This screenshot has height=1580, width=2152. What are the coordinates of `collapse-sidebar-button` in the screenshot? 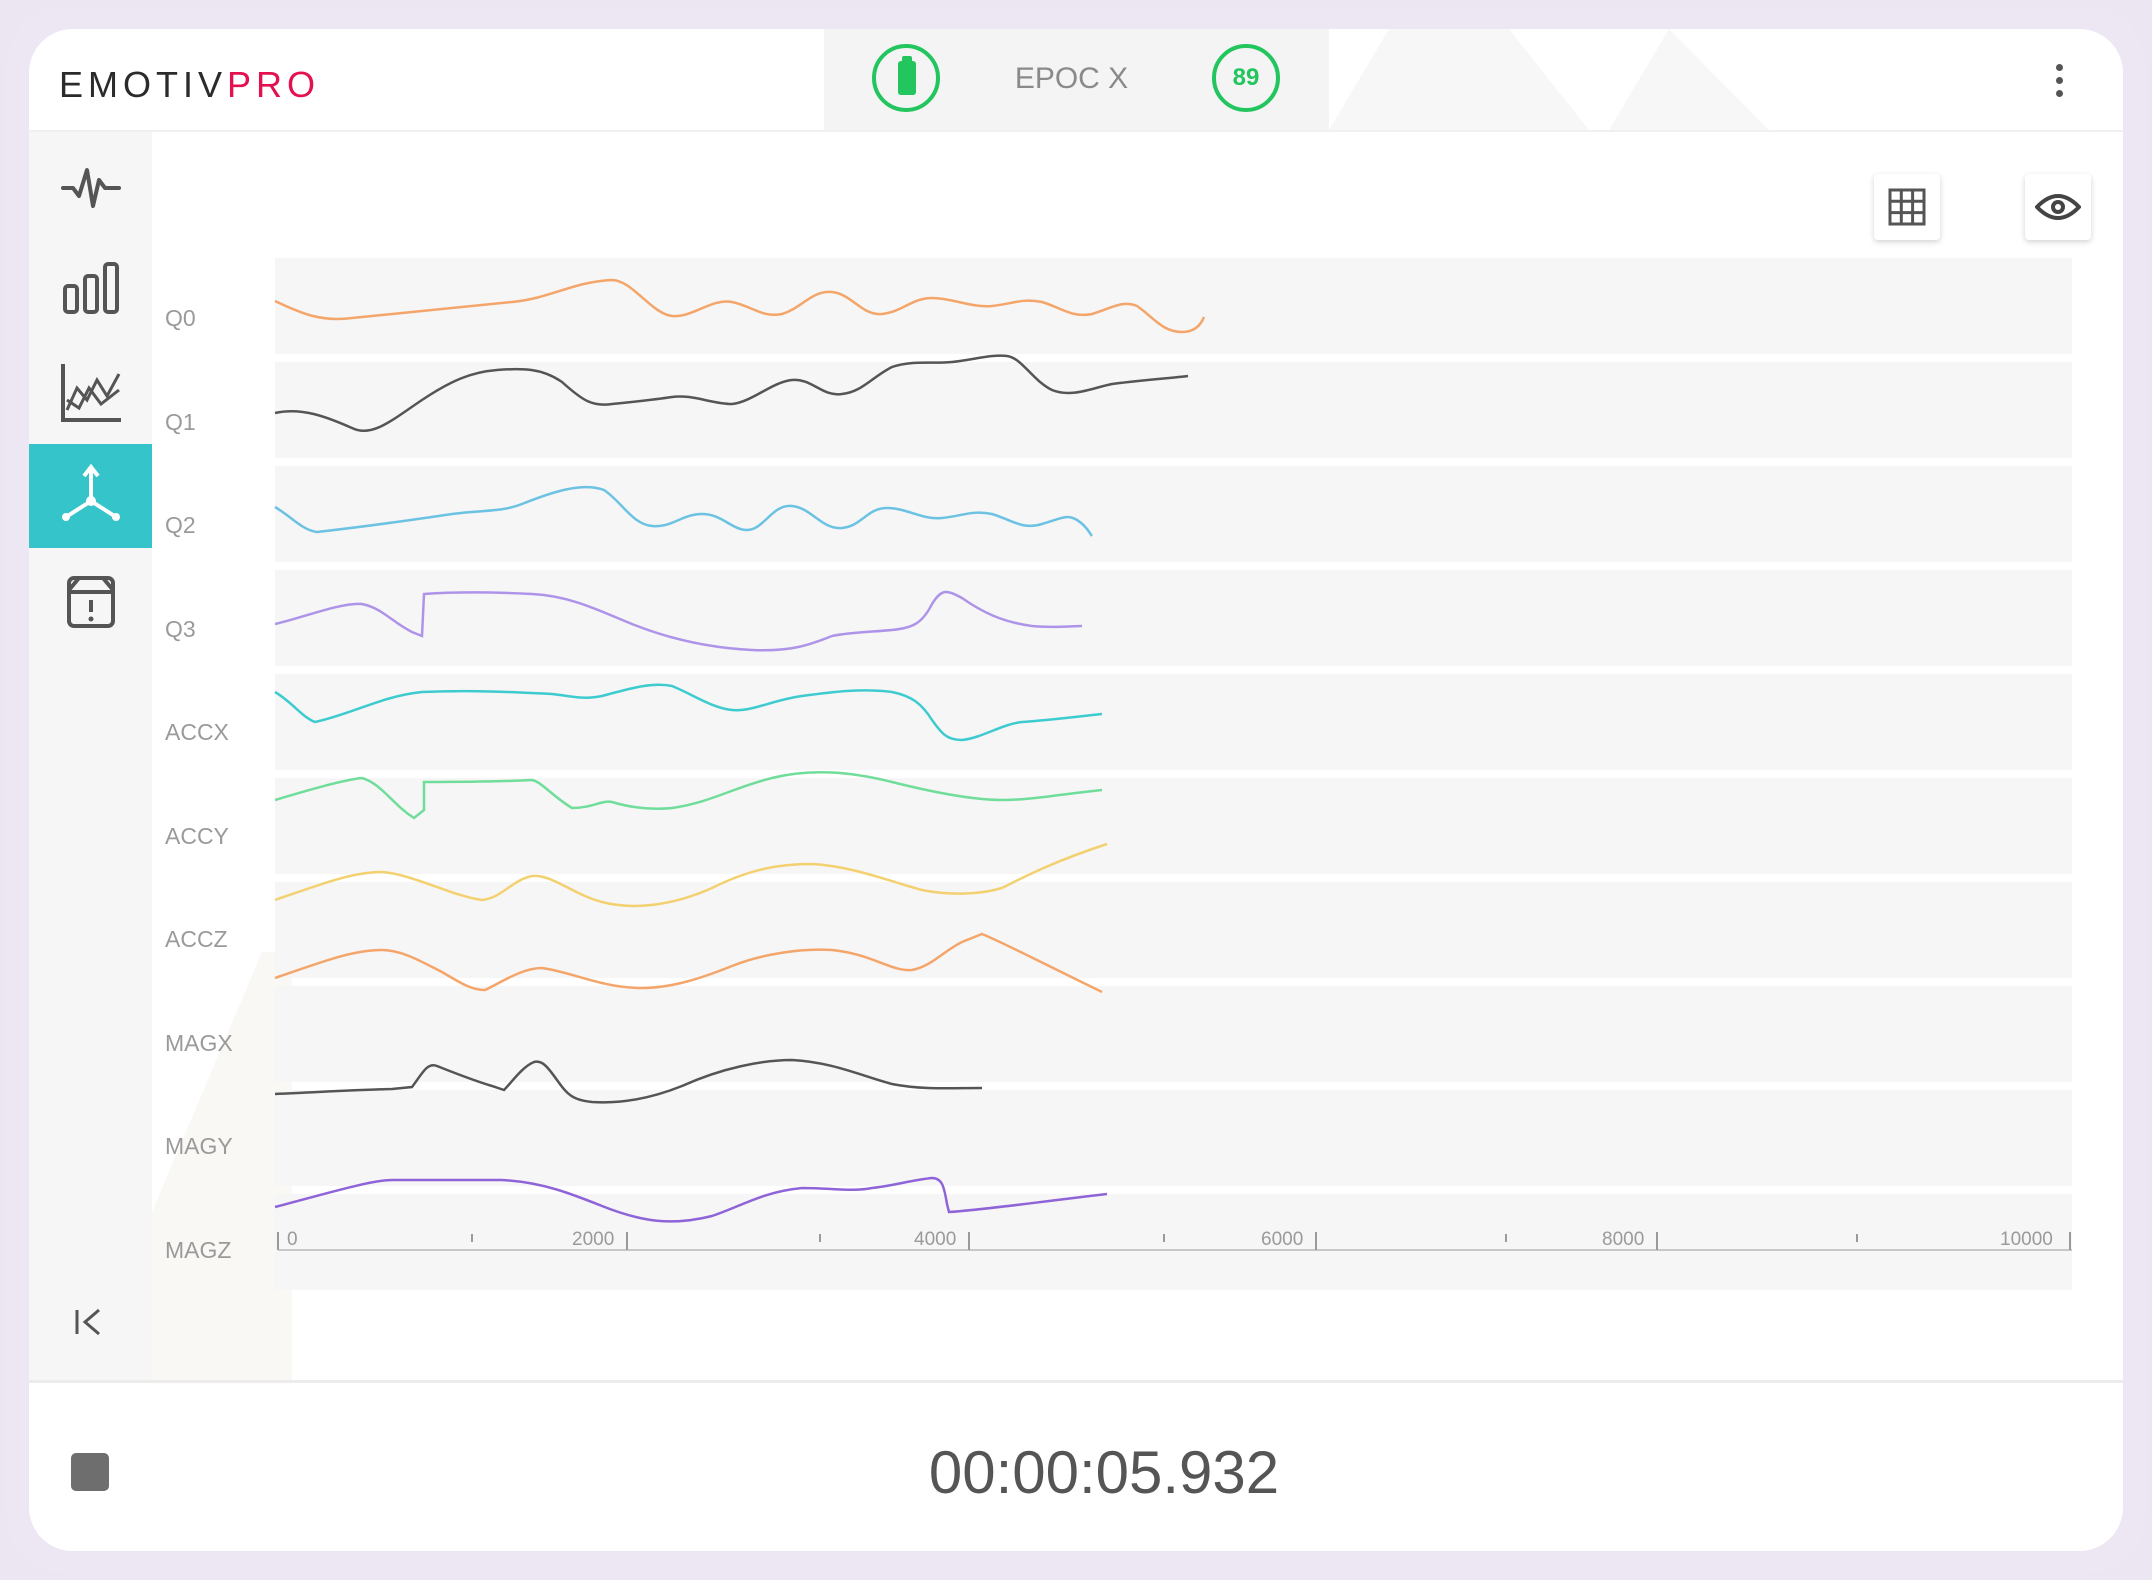 It's located at (89, 1322).